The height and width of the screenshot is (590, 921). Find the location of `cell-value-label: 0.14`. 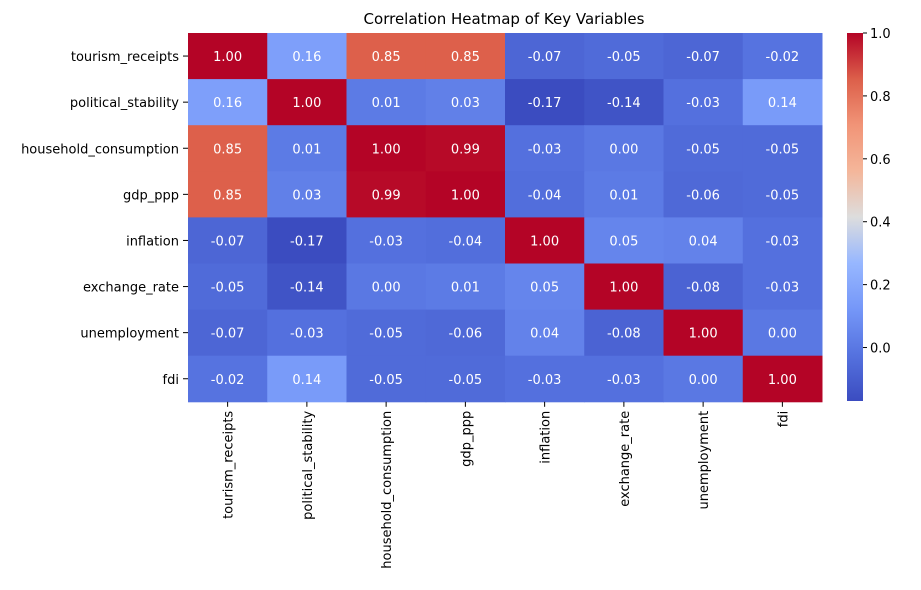

cell-value-label: 0.14 is located at coordinates (306, 380).